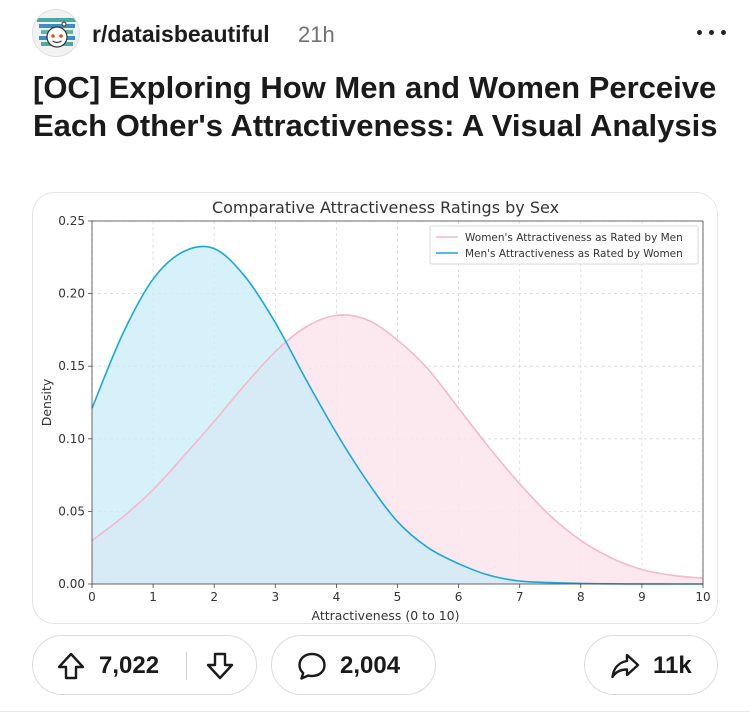  I want to click on y-tick-label: 0.20, so click(71, 294).